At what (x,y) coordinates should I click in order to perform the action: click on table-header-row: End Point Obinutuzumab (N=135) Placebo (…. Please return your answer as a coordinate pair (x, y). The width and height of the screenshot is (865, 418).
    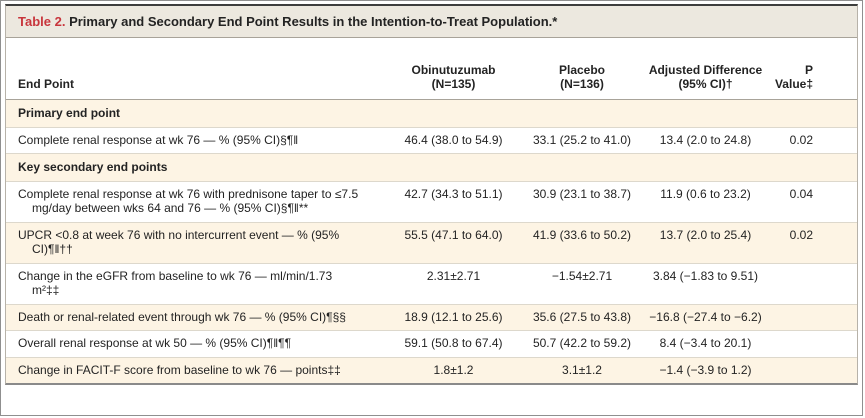
    Looking at the image, I should click on (431, 69).